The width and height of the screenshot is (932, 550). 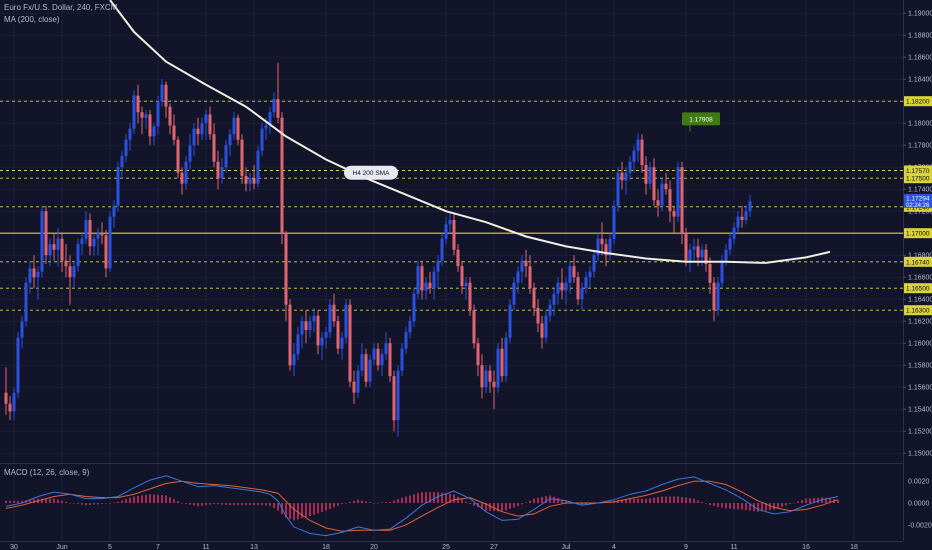 What do you see at coordinates (918, 171) in the screenshot?
I see `level-price-label: 1.17570` at bounding box center [918, 171].